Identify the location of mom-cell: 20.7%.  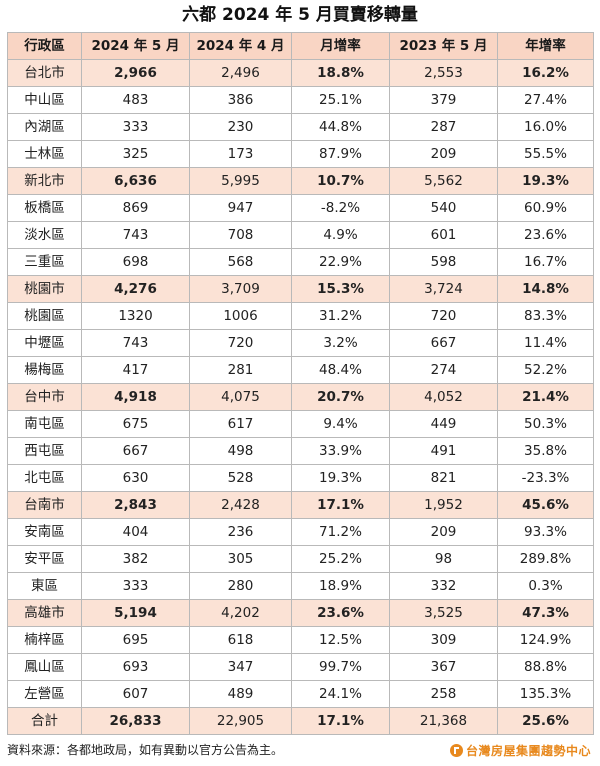
(340, 397).